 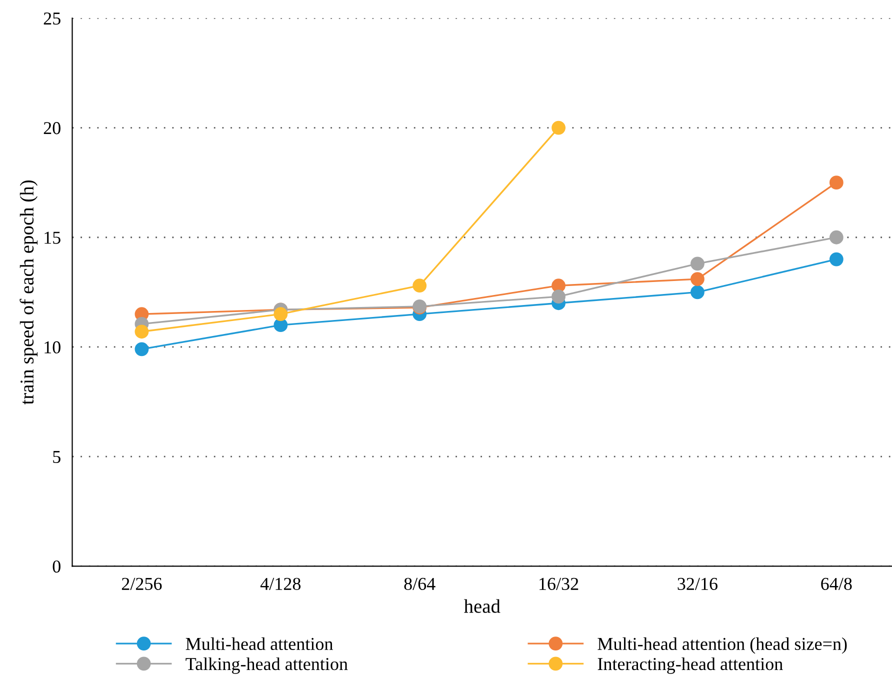 What do you see at coordinates (690, 665) in the screenshot?
I see `legend-label: Interacting-head attention` at bounding box center [690, 665].